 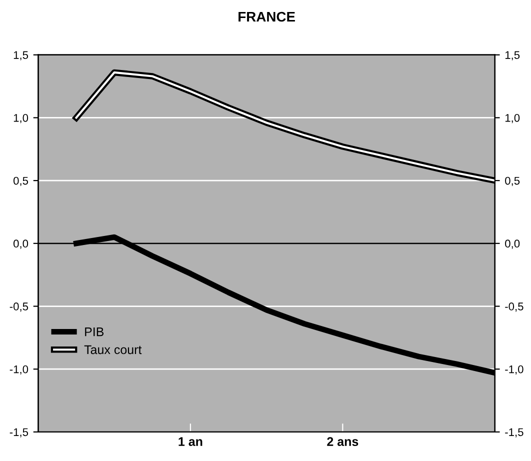 I want to click on y2-tick-label: 0,0, so click(x=512, y=244).